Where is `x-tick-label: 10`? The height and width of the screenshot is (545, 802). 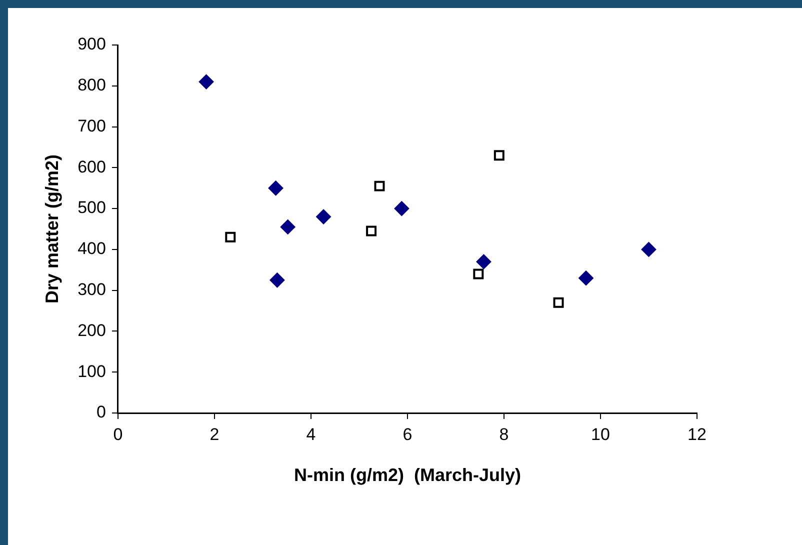 x-tick-label: 10 is located at coordinates (600, 434).